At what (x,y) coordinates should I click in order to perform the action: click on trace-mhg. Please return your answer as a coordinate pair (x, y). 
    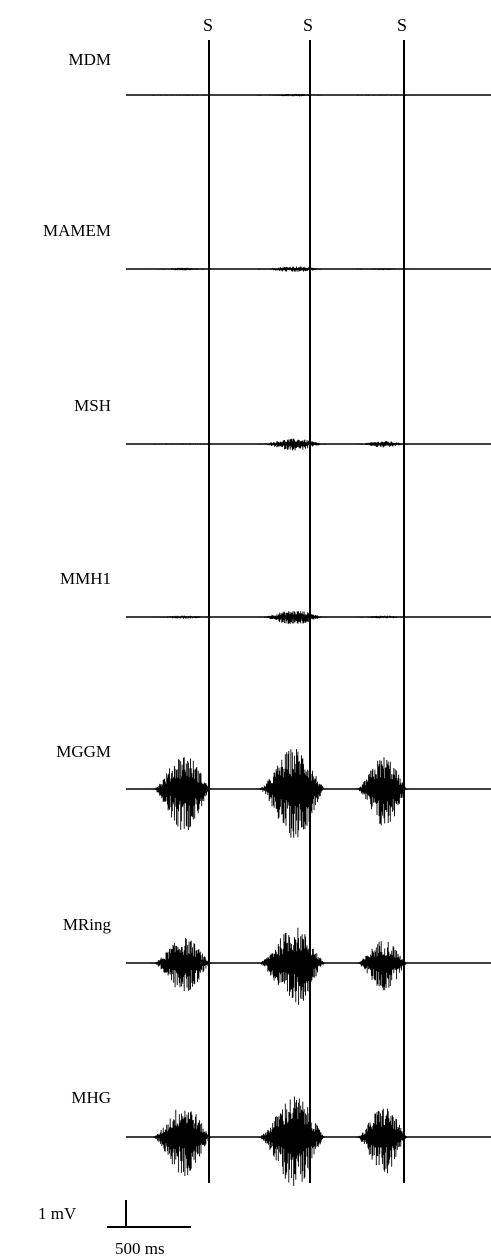
    Looking at the image, I should click on (308, 1141).